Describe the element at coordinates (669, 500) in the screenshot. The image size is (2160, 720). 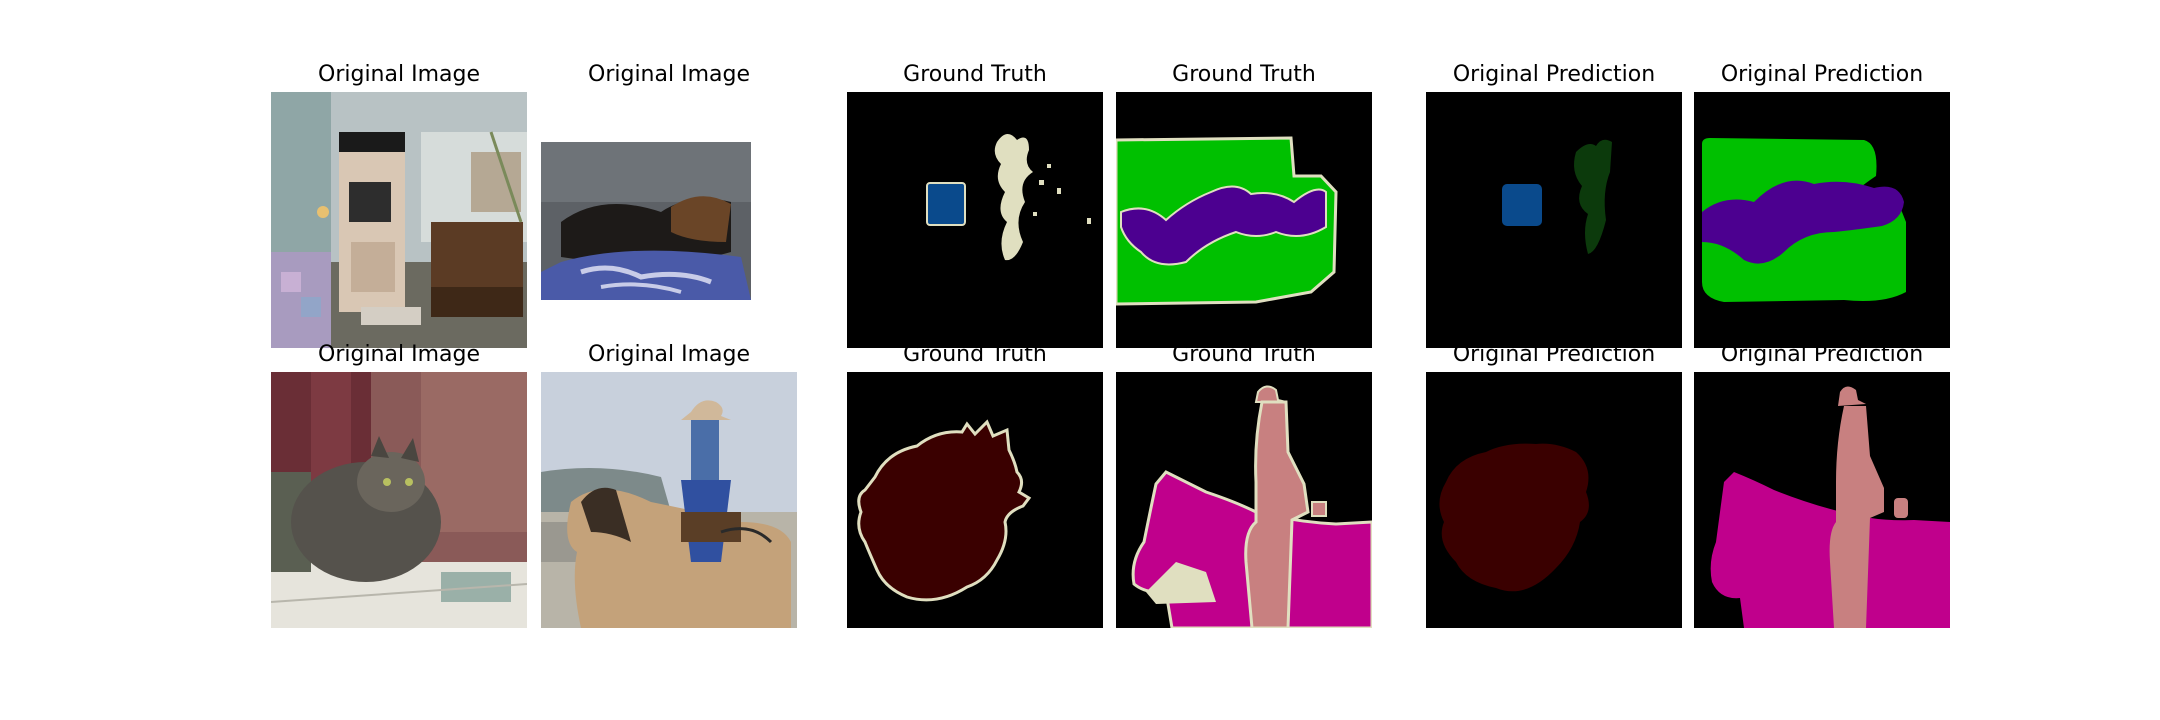
I see `cowboy-horse-photo` at that location.